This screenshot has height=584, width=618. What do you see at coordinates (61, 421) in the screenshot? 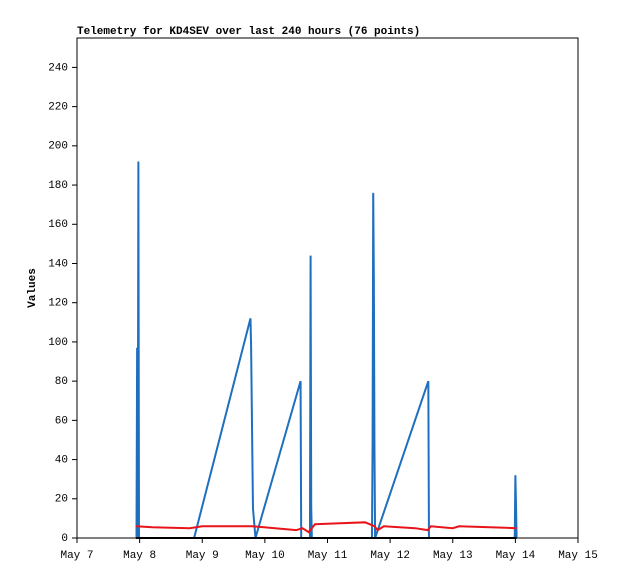
I see `y-tick-label: 60` at bounding box center [61, 421].